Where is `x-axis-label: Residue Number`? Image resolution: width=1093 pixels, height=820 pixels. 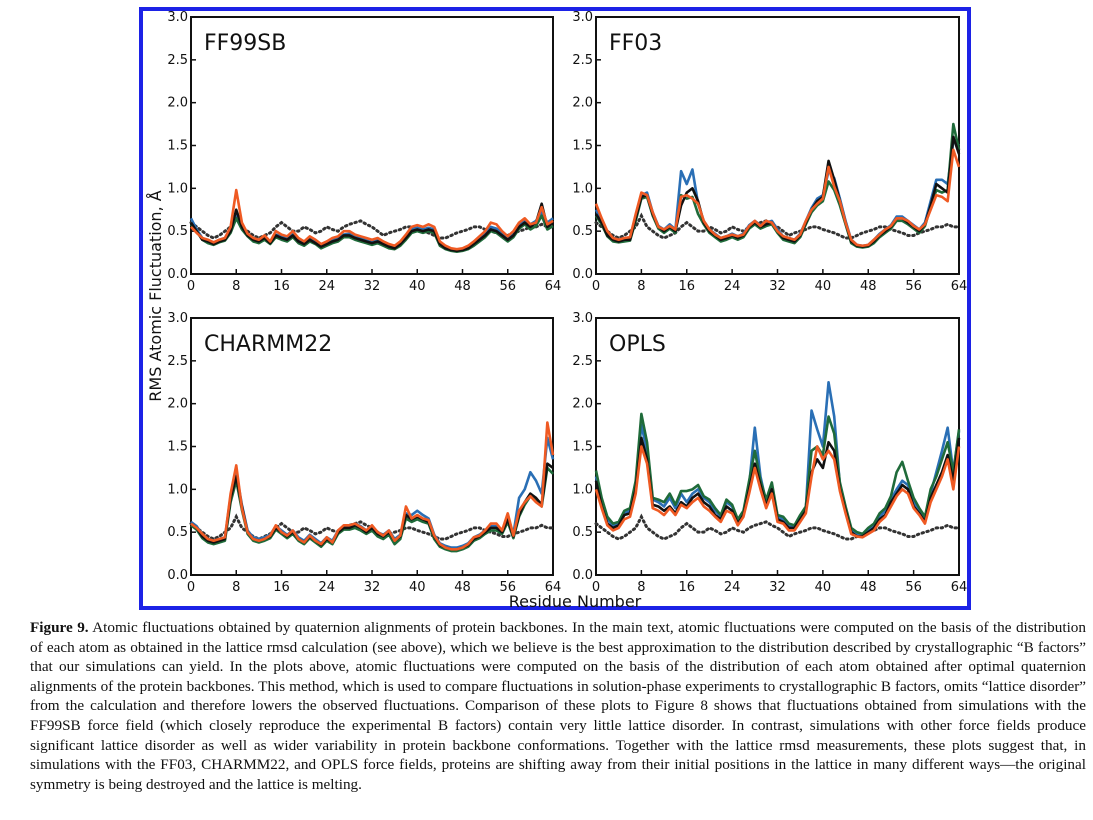 x-axis-label: Residue Number is located at coordinates (575, 601).